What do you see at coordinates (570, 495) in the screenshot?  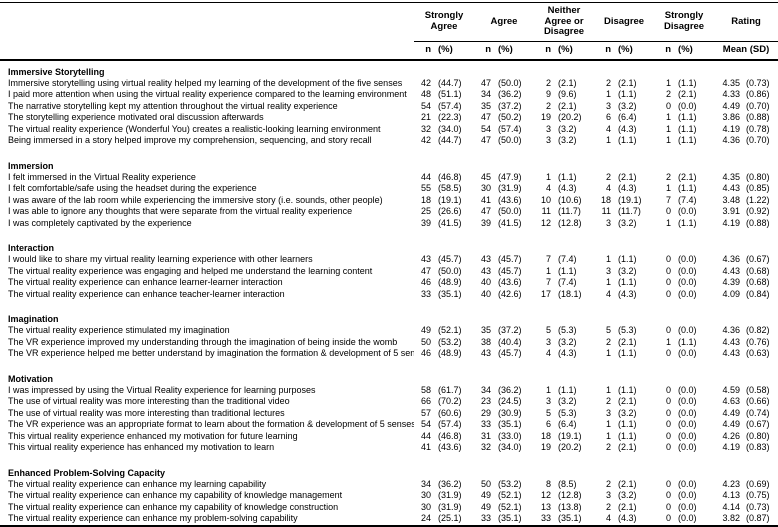 I see `neither-pct: (12.8)` at bounding box center [570, 495].